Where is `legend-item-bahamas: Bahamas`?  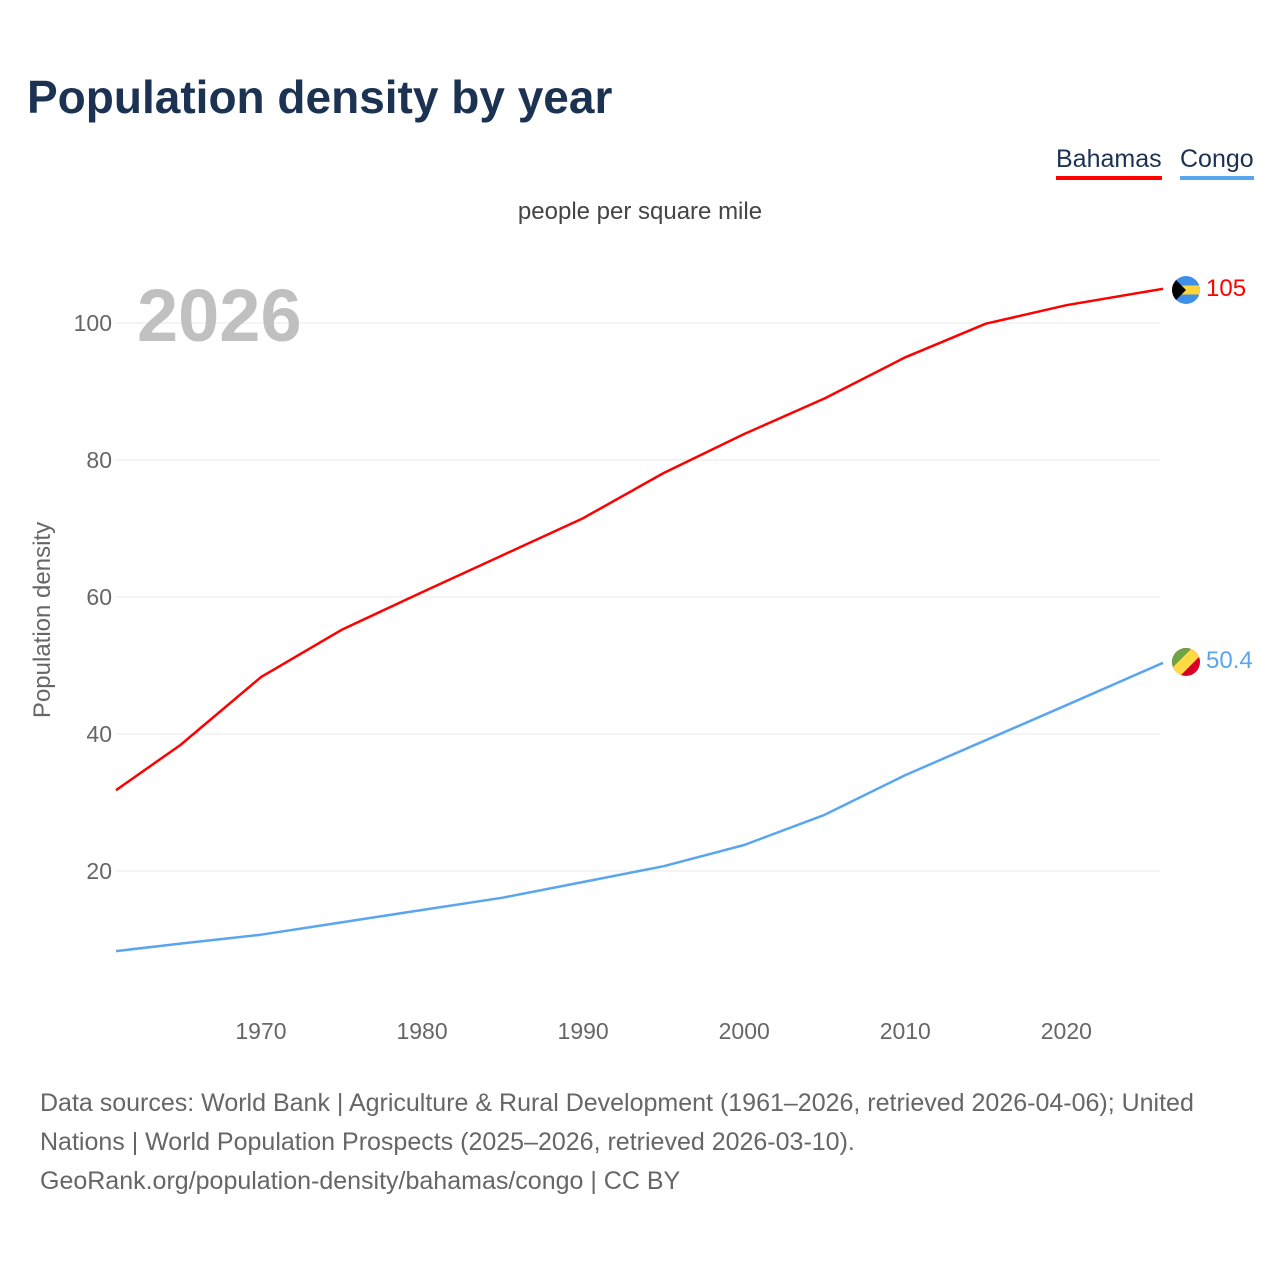
legend-item-bahamas: Bahamas is located at coordinates (1109, 162).